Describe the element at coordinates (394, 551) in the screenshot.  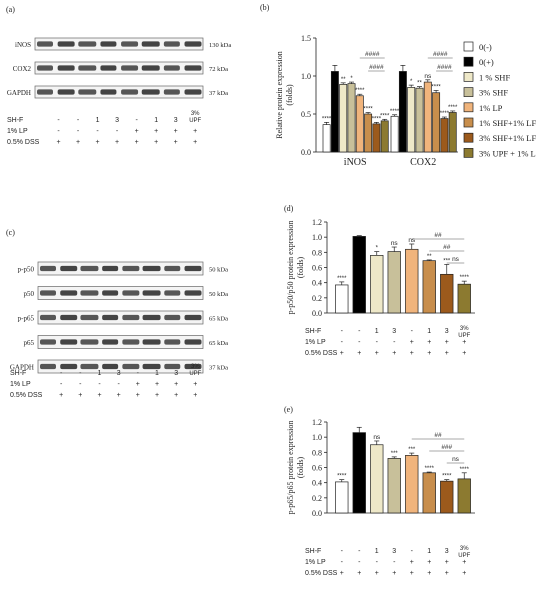
I see `treatment-cell: 3` at that location.